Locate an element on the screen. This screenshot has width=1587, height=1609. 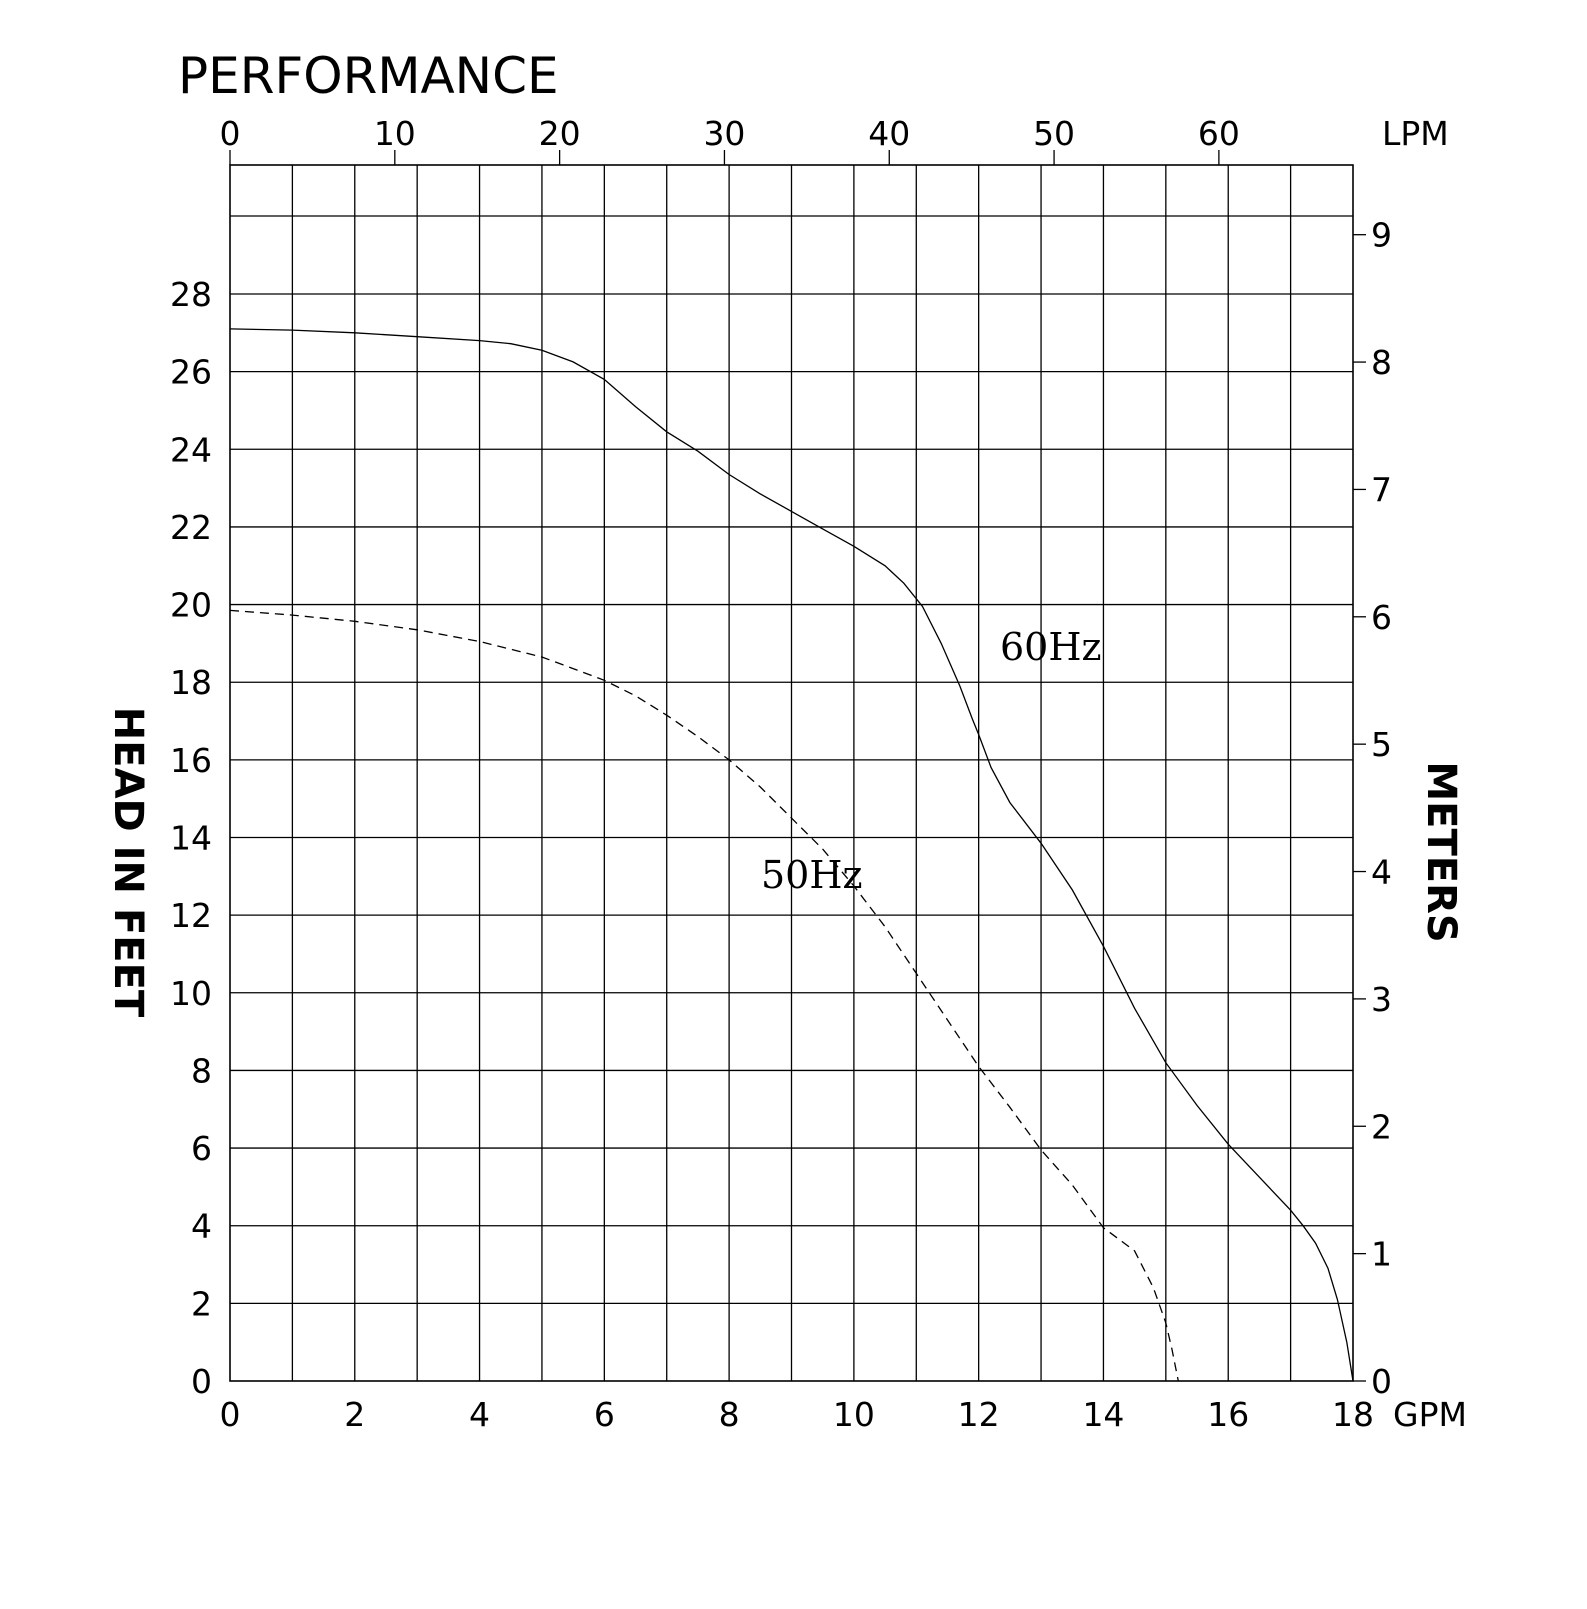
x-tick-label: 4 is located at coordinates (479, 1414).